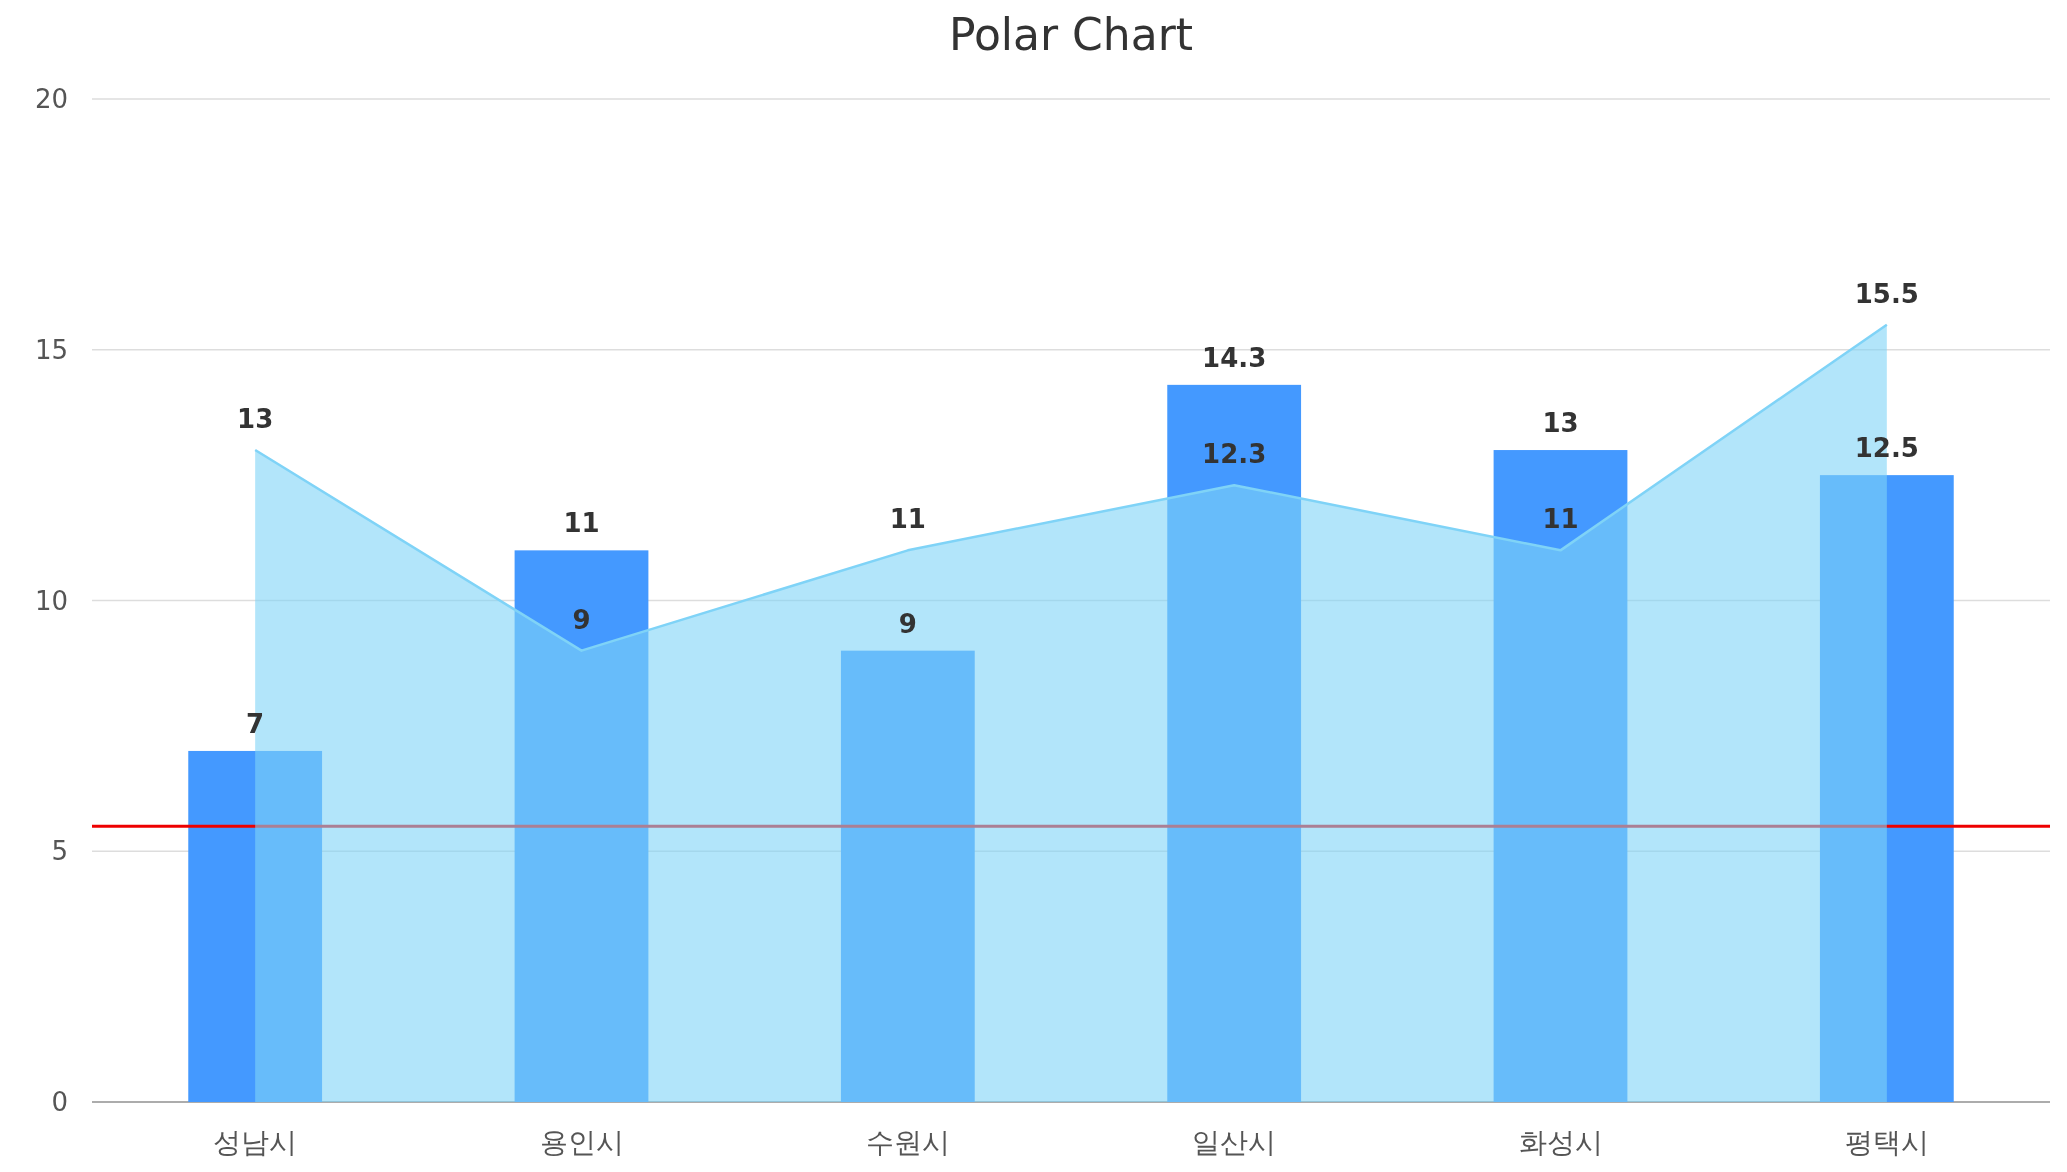 The width and height of the screenshot is (2067, 1172). What do you see at coordinates (59, 1102) in the screenshot?
I see `y-tick-label: 0` at bounding box center [59, 1102].